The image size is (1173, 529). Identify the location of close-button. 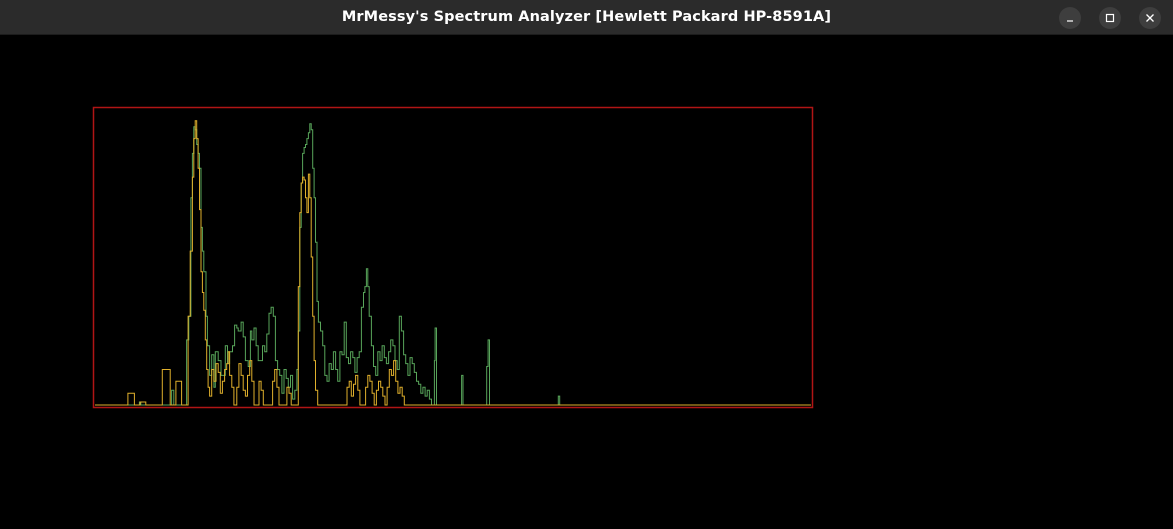
(1150, 18).